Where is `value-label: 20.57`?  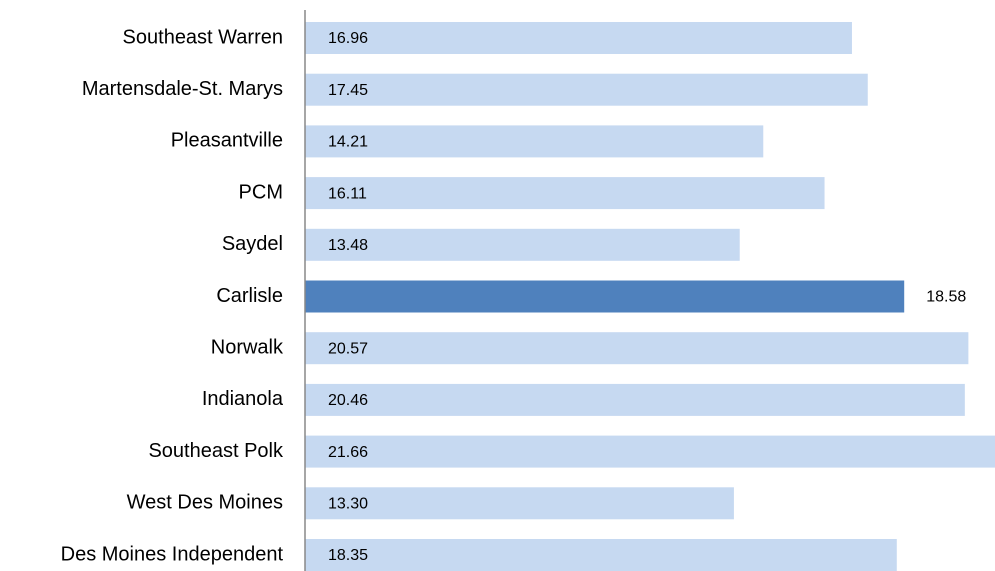
value-label: 20.57 is located at coordinates (348, 348).